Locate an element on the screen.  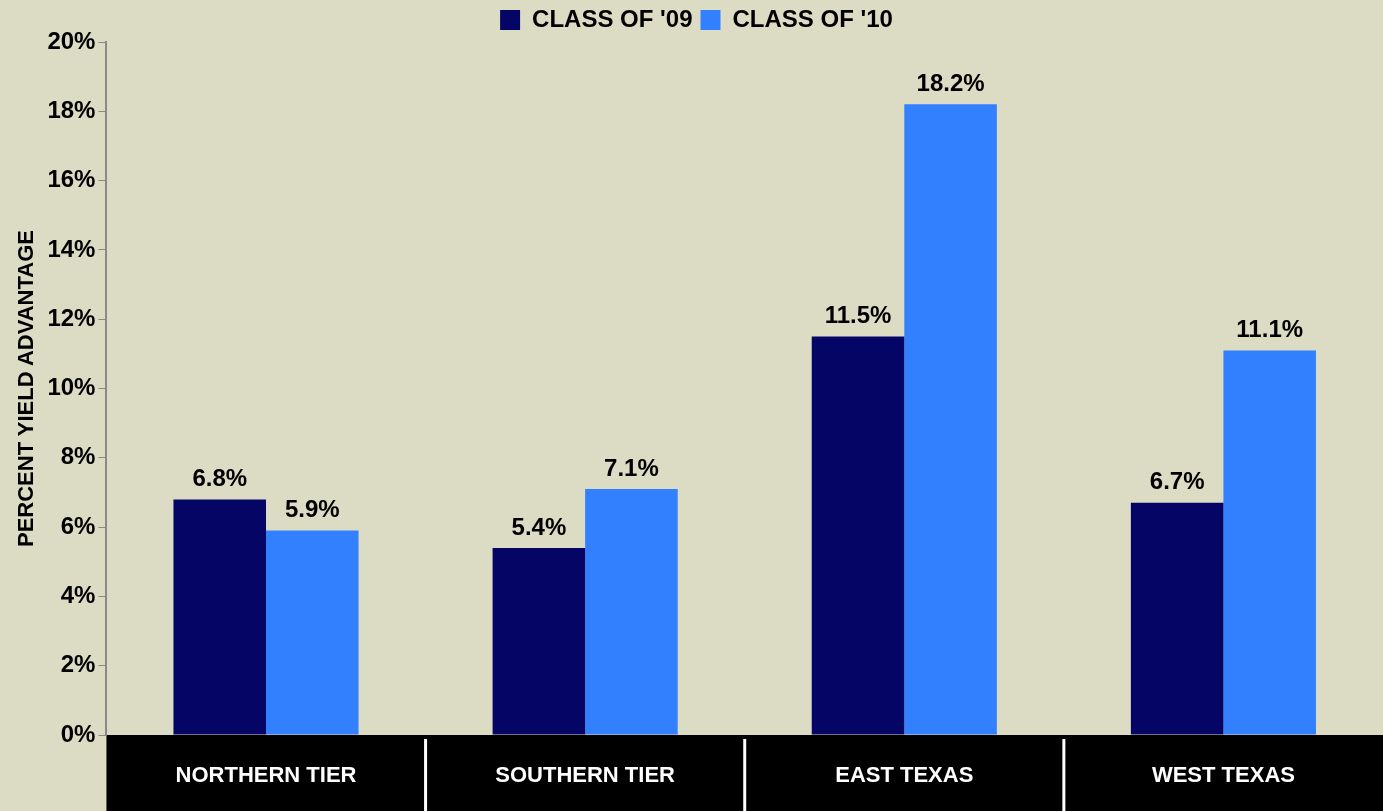
data-label: 11.5% is located at coordinates (858, 315).